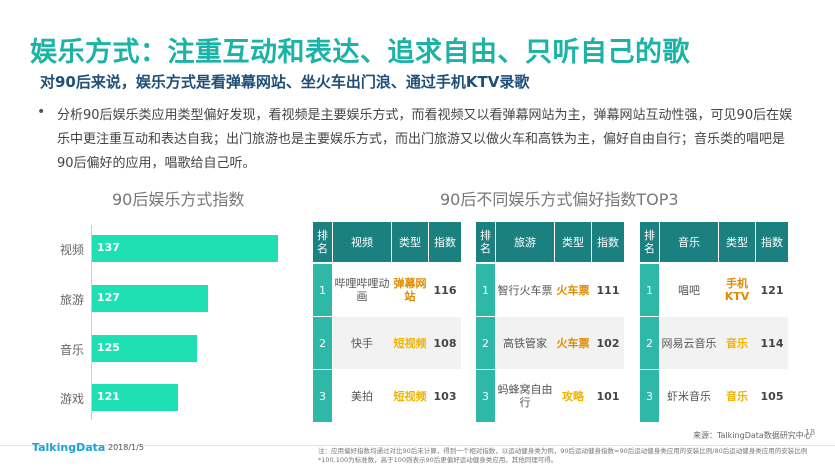 The width and height of the screenshot is (835, 470). Describe the element at coordinates (752, 435) in the screenshot. I see `source-note: 来源：TalkingData数据研究中心` at that location.